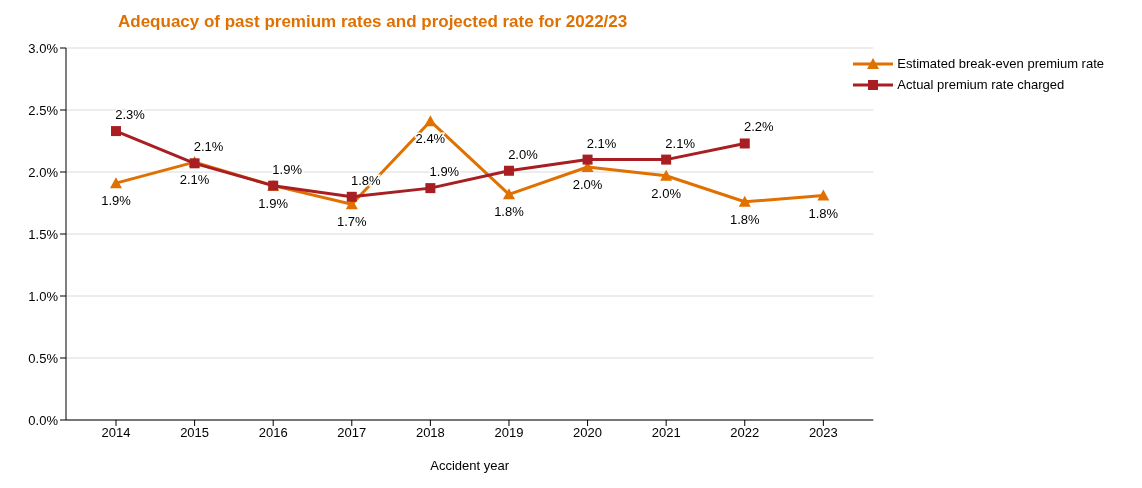  Describe the element at coordinates (758, 127) in the screenshot. I see `data-label: 2.2%` at that location.